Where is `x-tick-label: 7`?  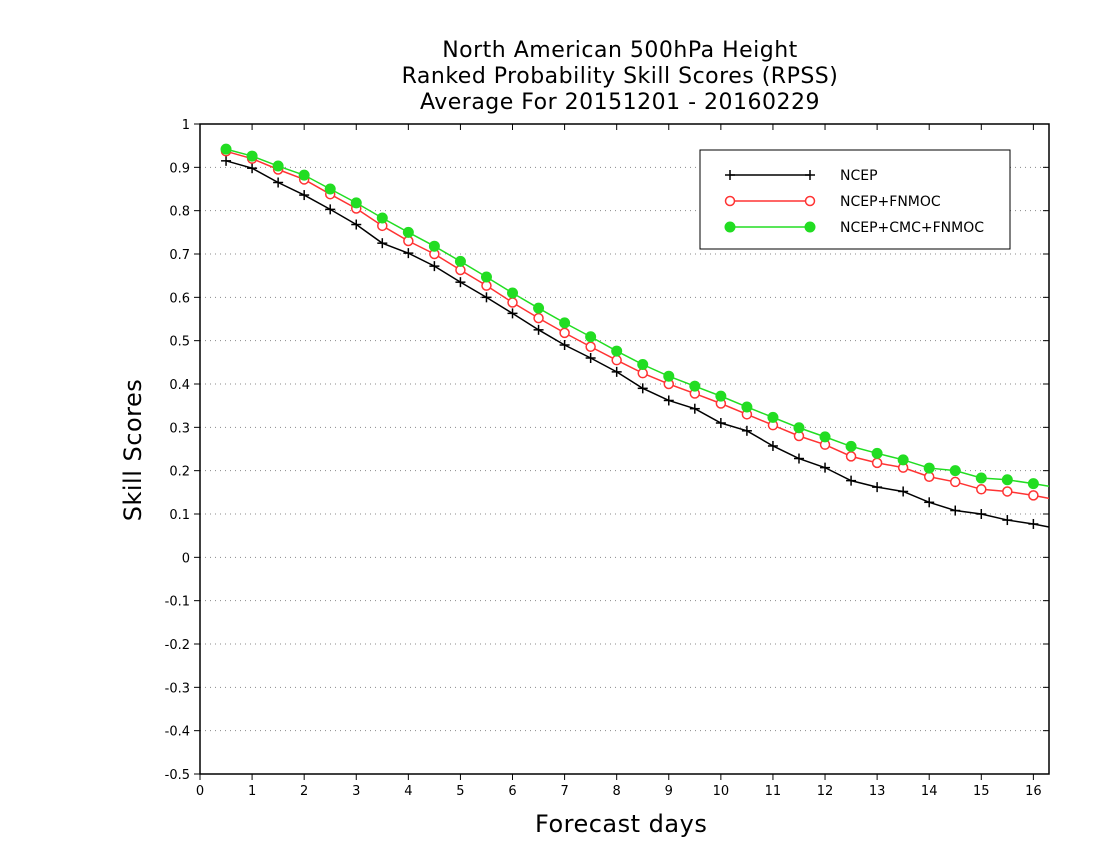 x-tick-label: 7 is located at coordinates (564, 791).